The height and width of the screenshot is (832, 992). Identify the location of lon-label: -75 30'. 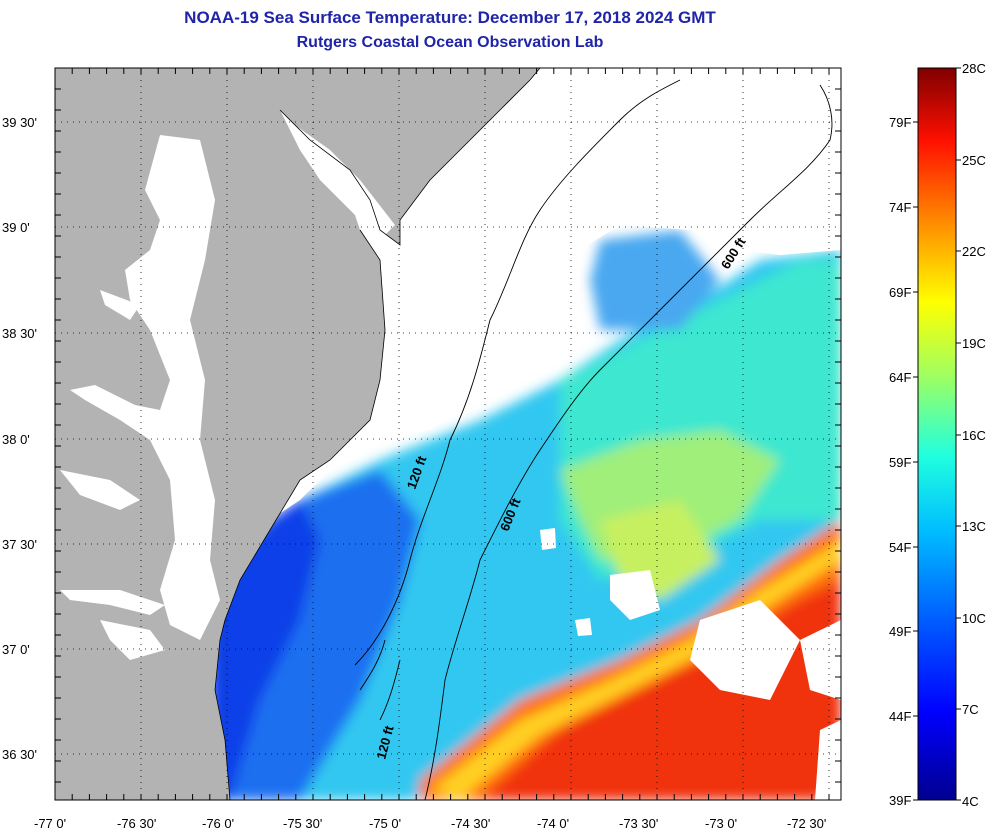
(302, 823).